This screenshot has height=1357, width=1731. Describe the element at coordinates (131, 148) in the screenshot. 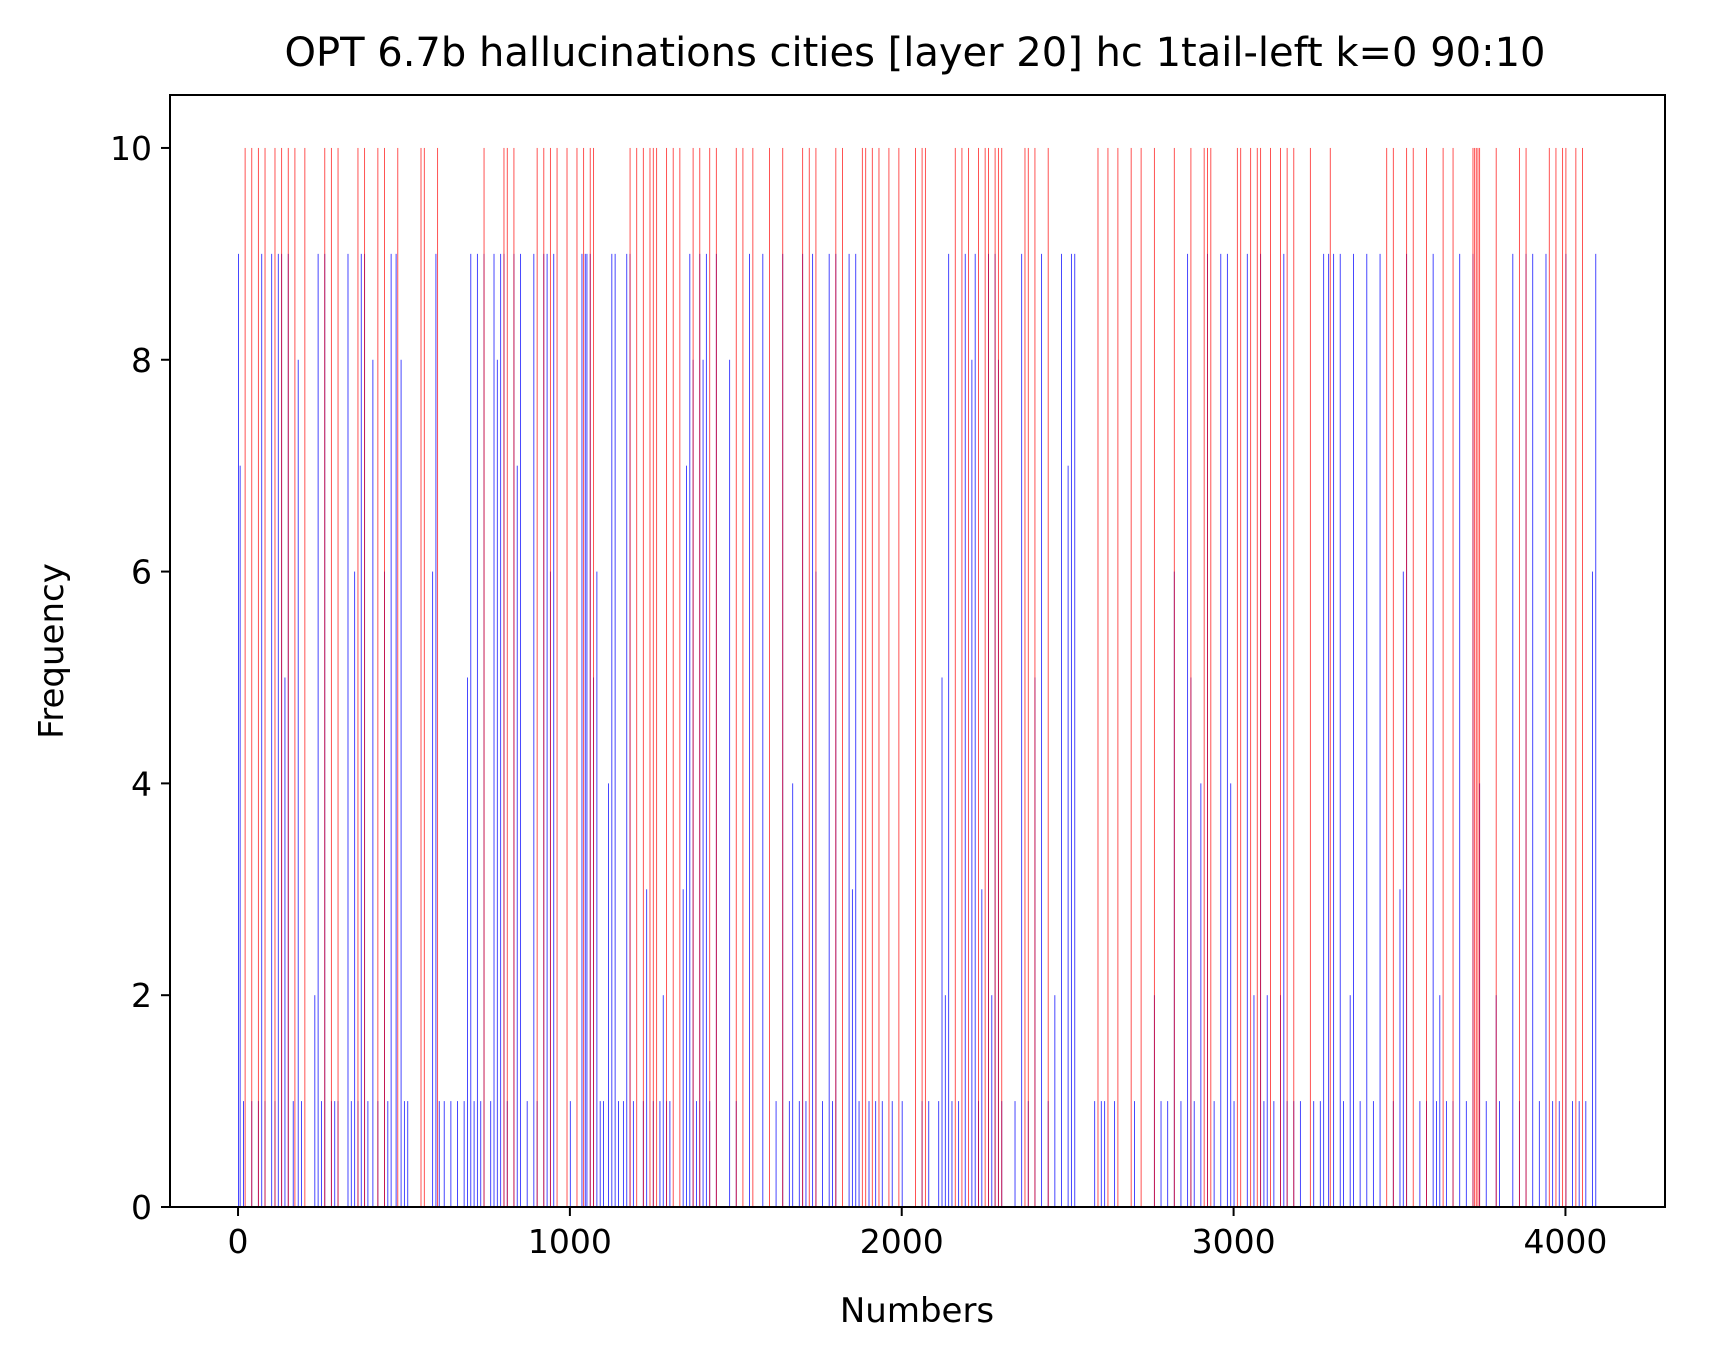

I see `y-tick-label-5: 10` at that location.